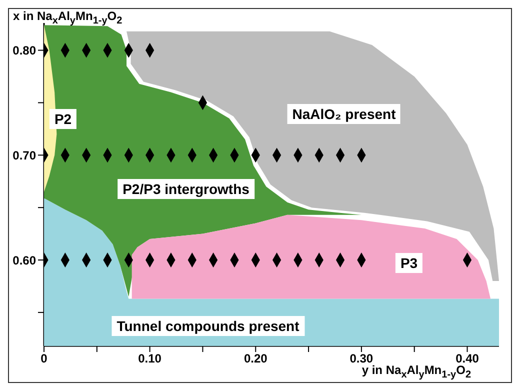 This screenshot has width=520, height=391. What do you see at coordinates (186, 189) in the screenshot?
I see `annotation: P2/P3 intergrowths` at bounding box center [186, 189].